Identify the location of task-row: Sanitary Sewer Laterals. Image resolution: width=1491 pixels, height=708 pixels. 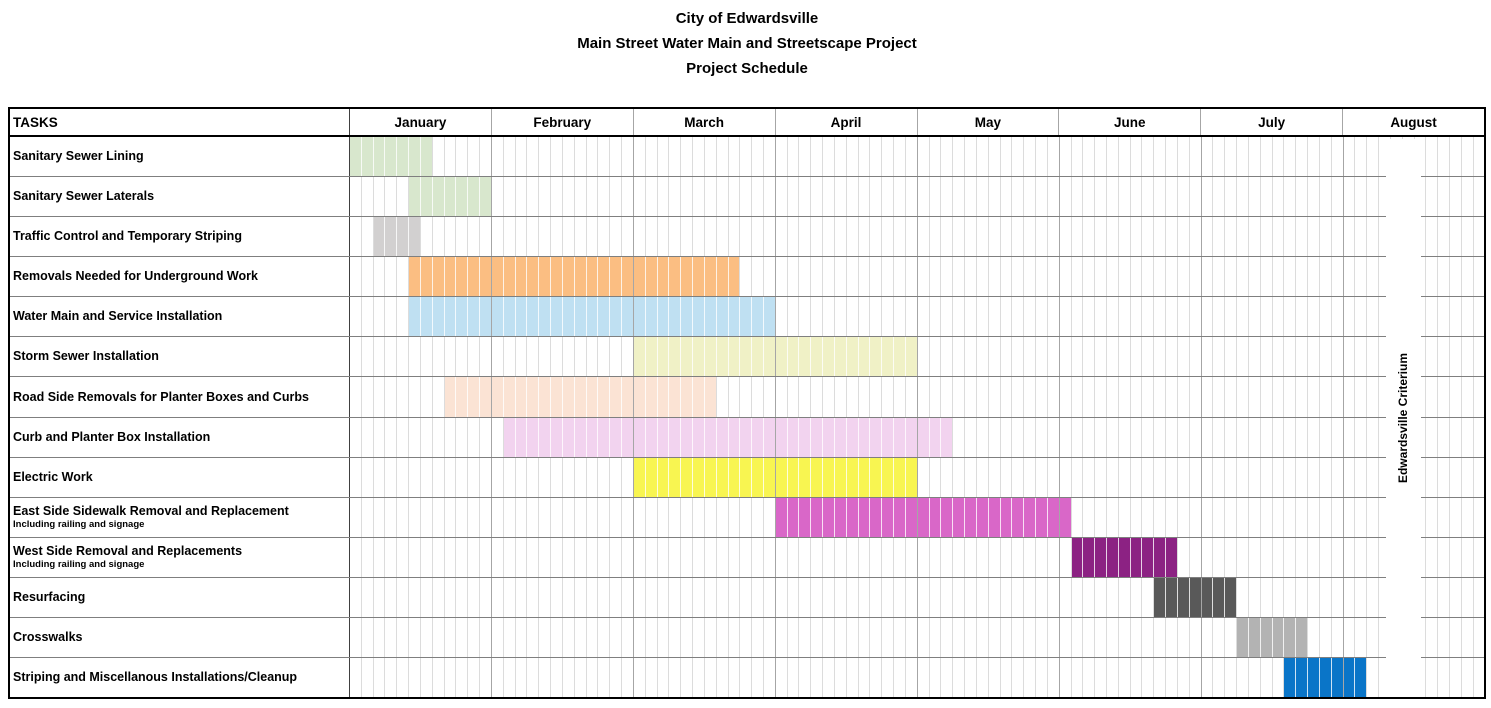
(747, 197).